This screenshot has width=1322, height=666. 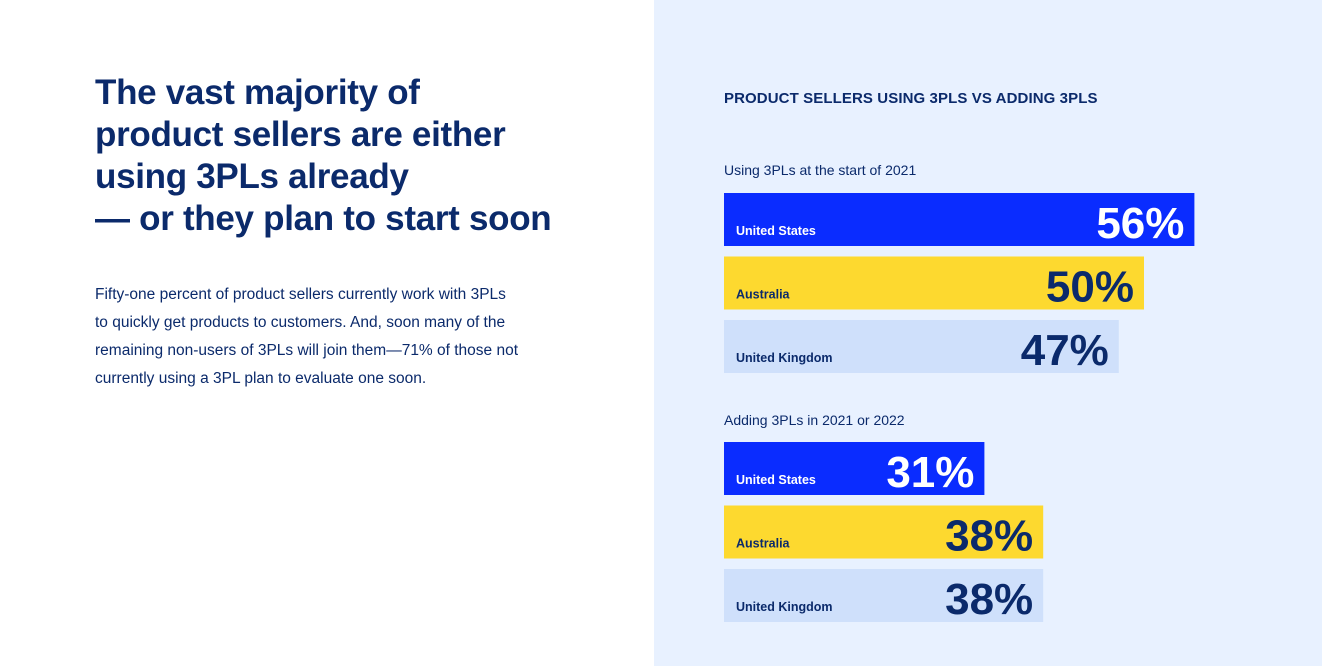 What do you see at coordinates (252, 176) in the screenshot?
I see `headline-line: using 3PLs already` at bounding box center [252, 176].